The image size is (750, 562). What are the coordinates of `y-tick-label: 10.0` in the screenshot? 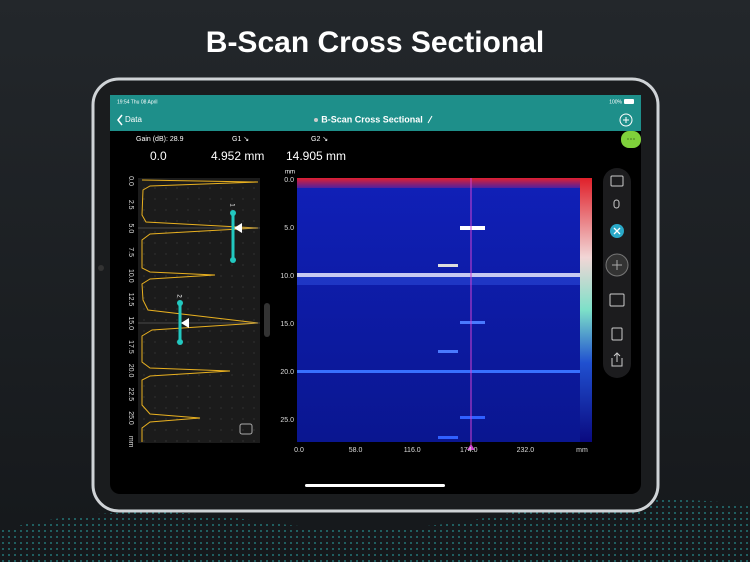 It's located at (287, 276).